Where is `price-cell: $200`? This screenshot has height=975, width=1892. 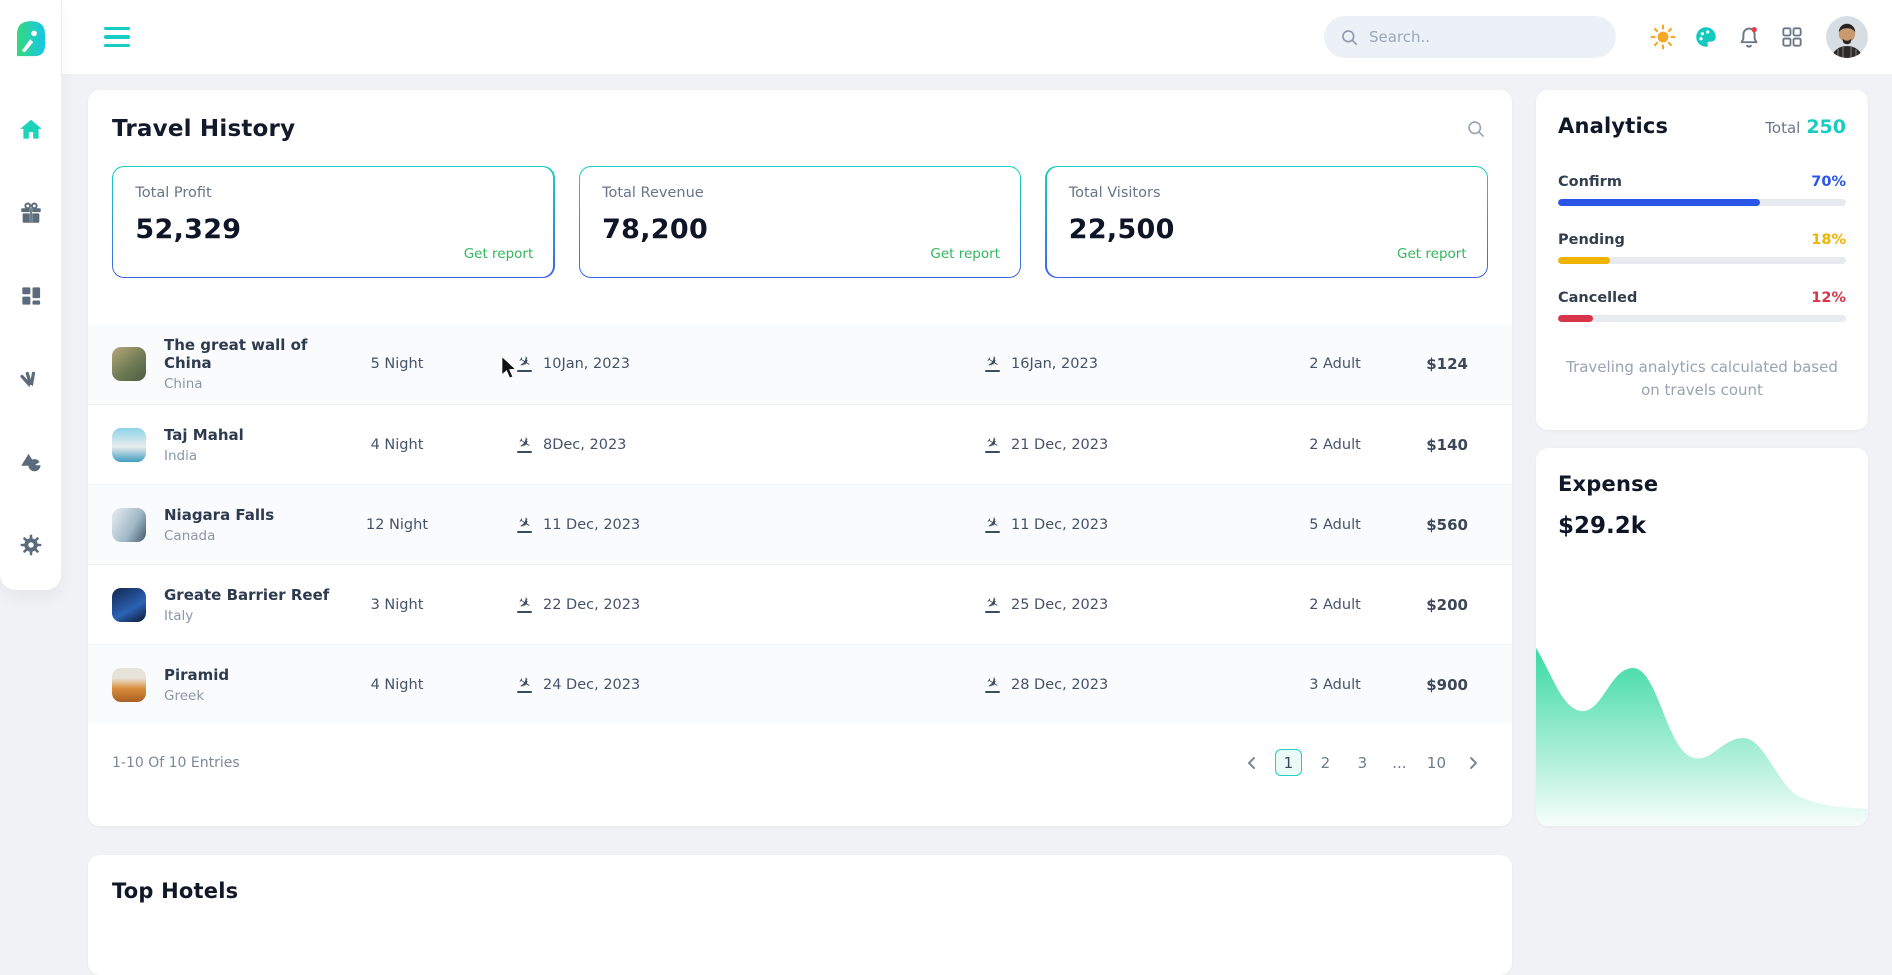
price-cell: $200 is located at coordinates (1447, 604).